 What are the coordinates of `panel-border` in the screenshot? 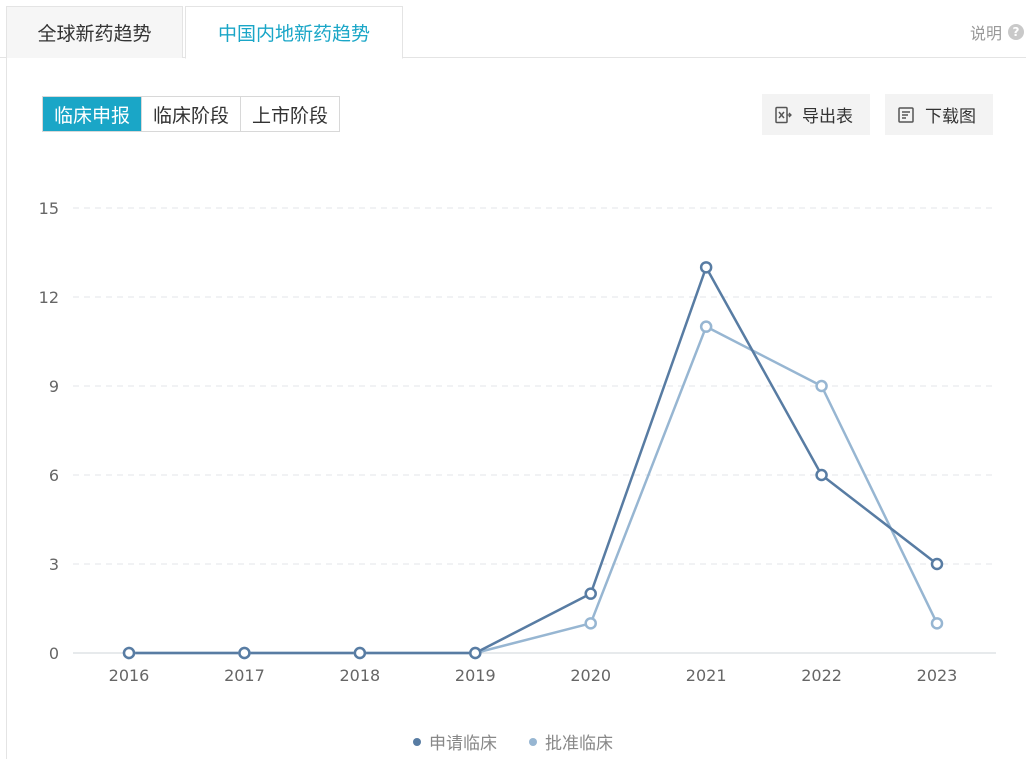 It's located at (6, 408).